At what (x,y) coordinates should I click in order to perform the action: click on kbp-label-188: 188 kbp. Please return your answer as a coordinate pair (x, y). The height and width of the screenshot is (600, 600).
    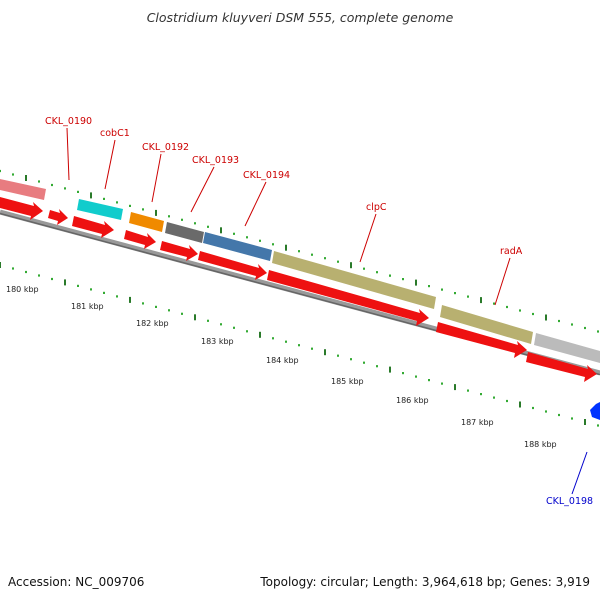
    Looking at the image, I should click on (540, 444).